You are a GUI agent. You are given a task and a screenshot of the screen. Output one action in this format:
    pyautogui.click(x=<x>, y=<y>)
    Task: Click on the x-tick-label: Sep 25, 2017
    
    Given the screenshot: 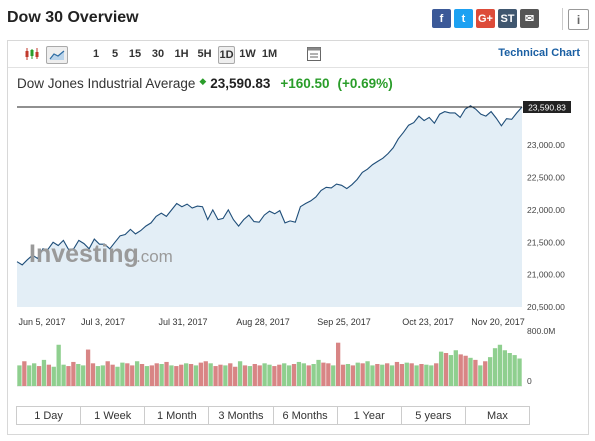 What is the action you would take?
    pyautogui.click(x=344, y=322)
    